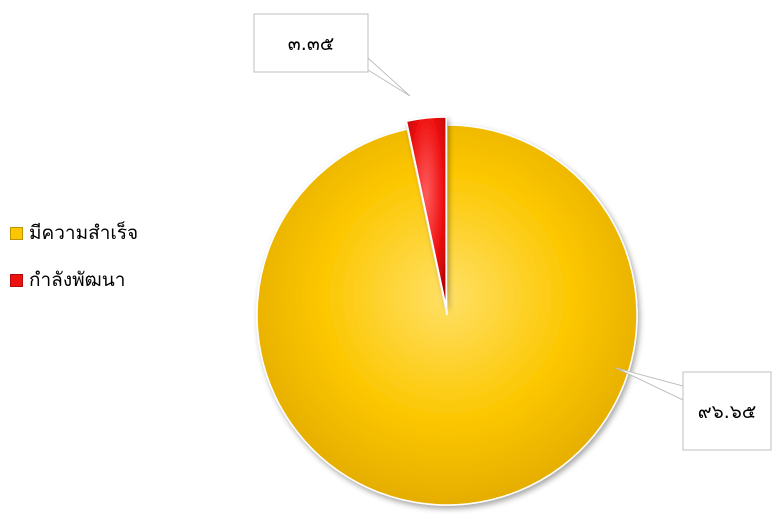 The image size is (774, 514). I want to click on data-label-developing: ๓.๓๕, so click(311, 44).